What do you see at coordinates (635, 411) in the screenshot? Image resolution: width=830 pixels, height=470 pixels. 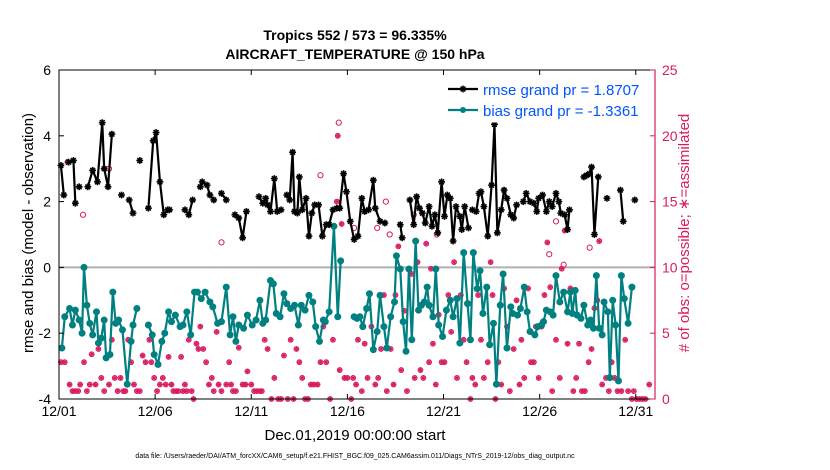 I see `x-tick-label: 12/31` at bounding box center [635, 411].